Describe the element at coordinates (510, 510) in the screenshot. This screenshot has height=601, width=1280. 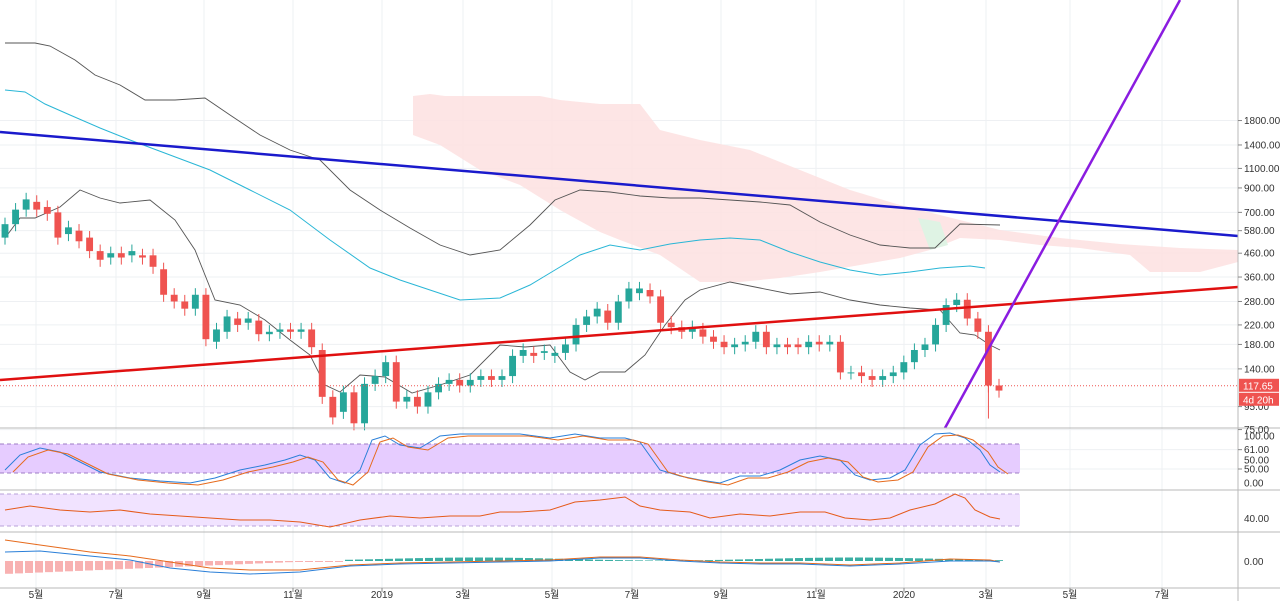
I see `rsi-band` at that location.